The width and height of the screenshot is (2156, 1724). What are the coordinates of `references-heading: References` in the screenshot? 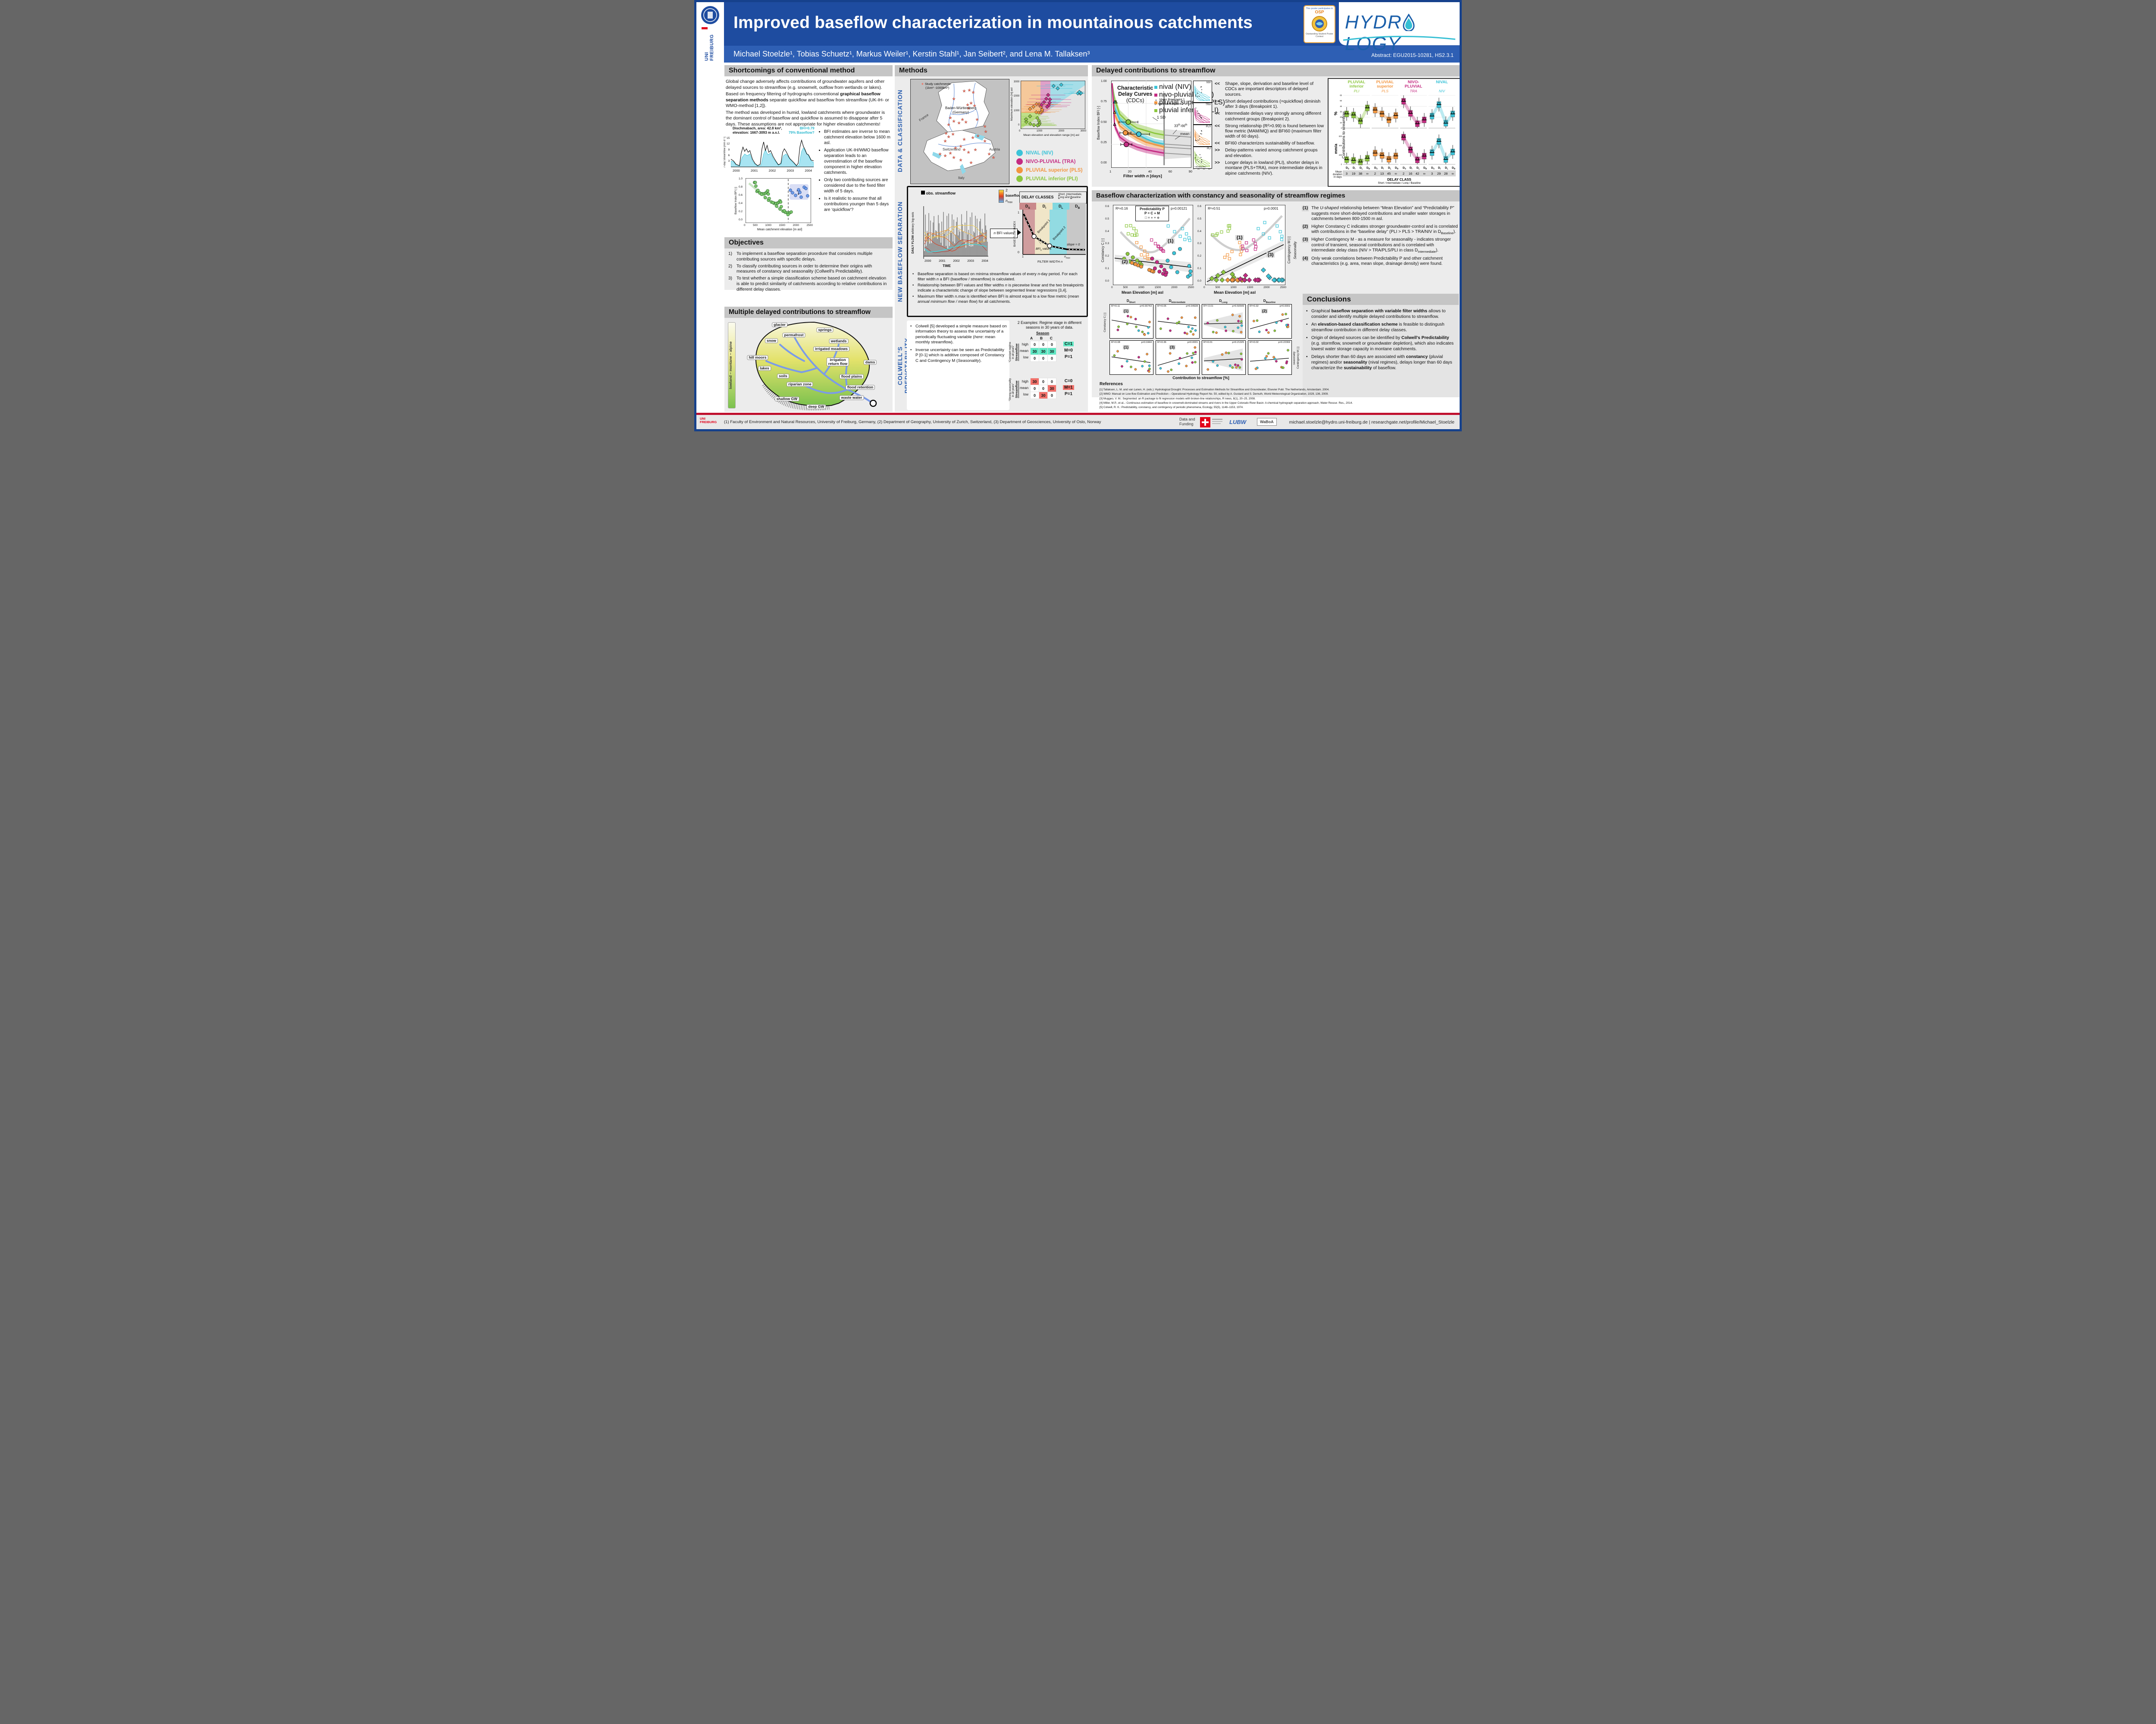 It's located at (1111, 384).